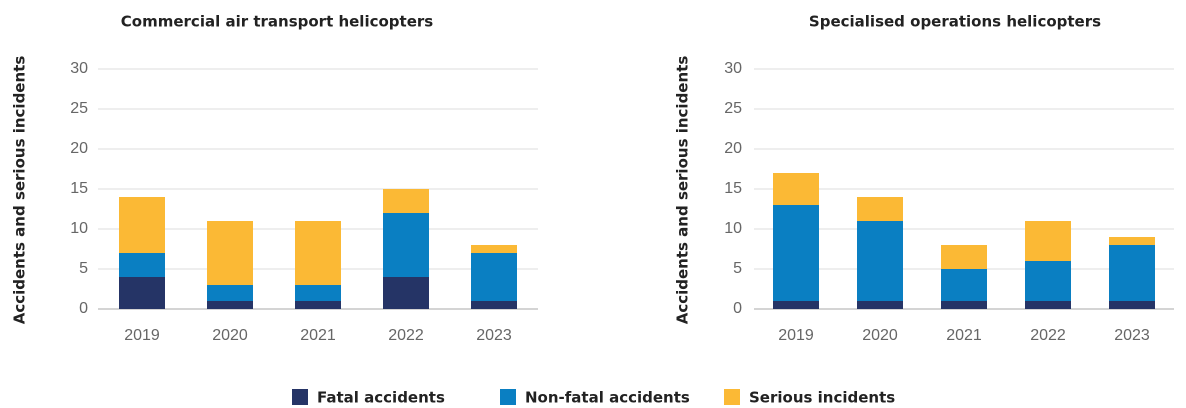 The width and height of the screenshot is (1186, 408). Describe the element at coordinates (607, 398) in the screenshot. I see `legend-label: Non-fatal accidents` at that location.